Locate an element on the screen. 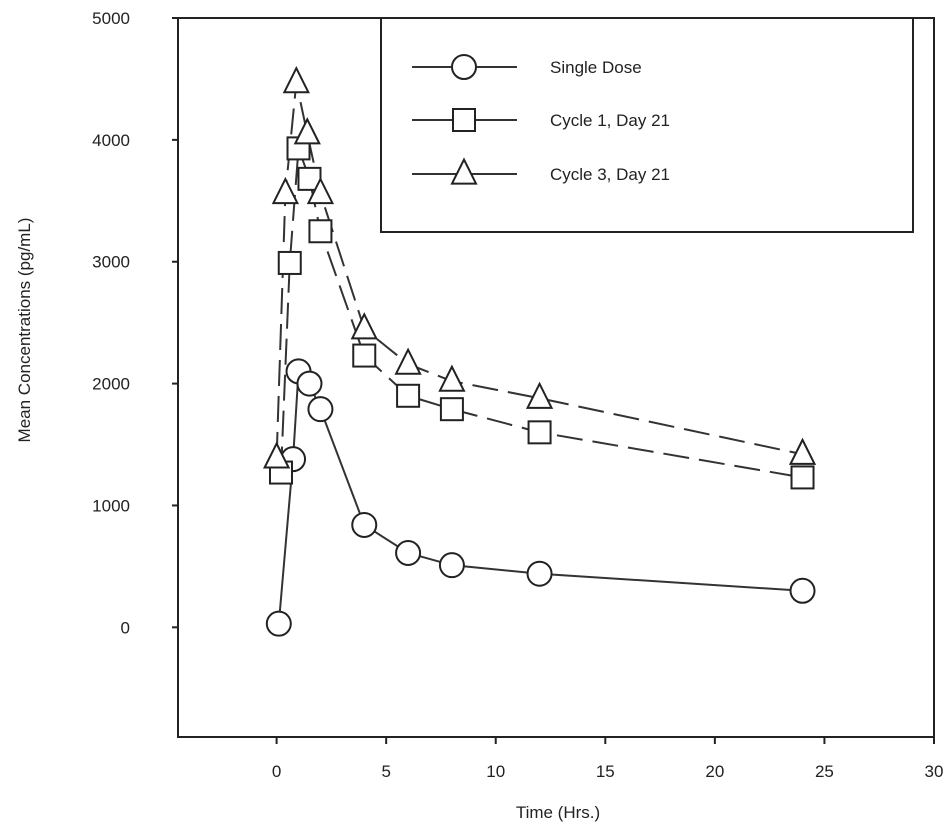 The width and height of the screenshot is (948, 829). y-tick-label-0: 0 is located at coordinates (125, 627).